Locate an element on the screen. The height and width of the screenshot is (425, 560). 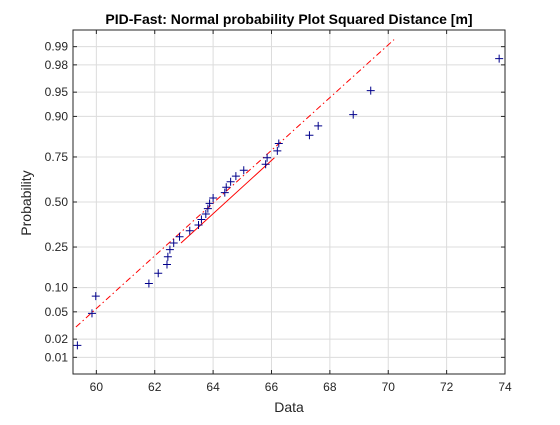
x-tick-label: 68 is located at coordinates (330, 387).